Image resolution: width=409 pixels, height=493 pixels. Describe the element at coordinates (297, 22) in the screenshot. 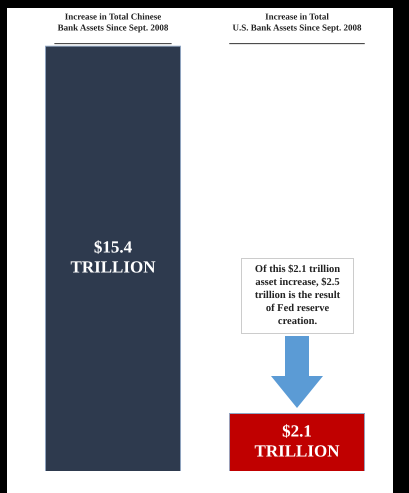

I see `x-tick-label: Increase in Total U.S. Bank Assets Since Sept. 2008` at that location.